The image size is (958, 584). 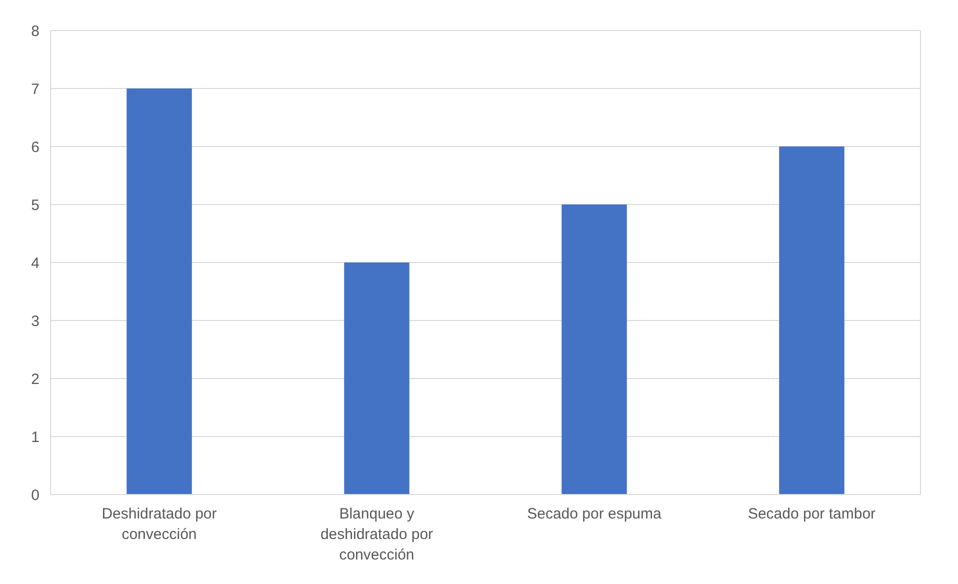 What do you see at coordinates (159, 524) in the screenshot?
I see `x-tick-label: Deshidratado por convección` at bounding box center [159, 524].